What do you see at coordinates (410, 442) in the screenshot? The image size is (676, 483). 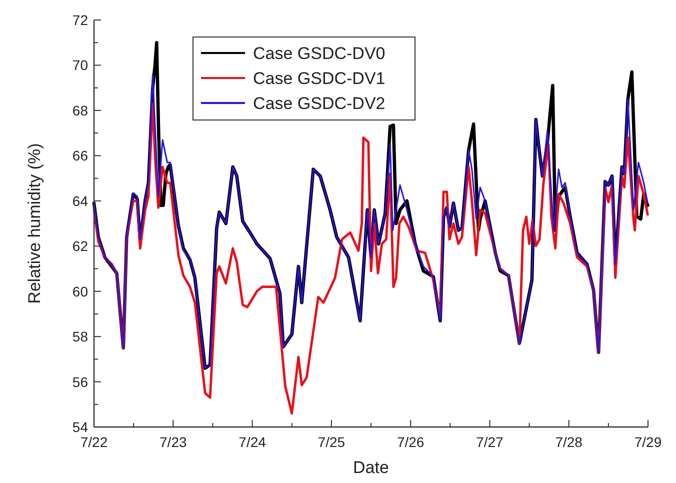 I see `x-tick-label: 7/26` at bounding box center [410, 442].